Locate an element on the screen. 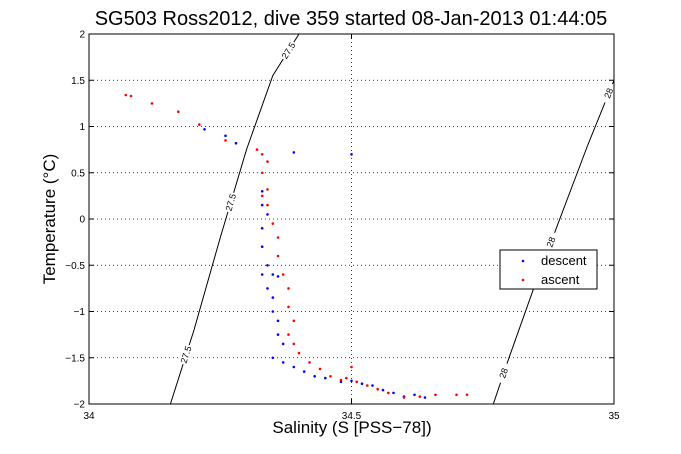 This screenshot has width=681, height=454. x-tick-label: 34.5 is located at coordinates (352, 416).